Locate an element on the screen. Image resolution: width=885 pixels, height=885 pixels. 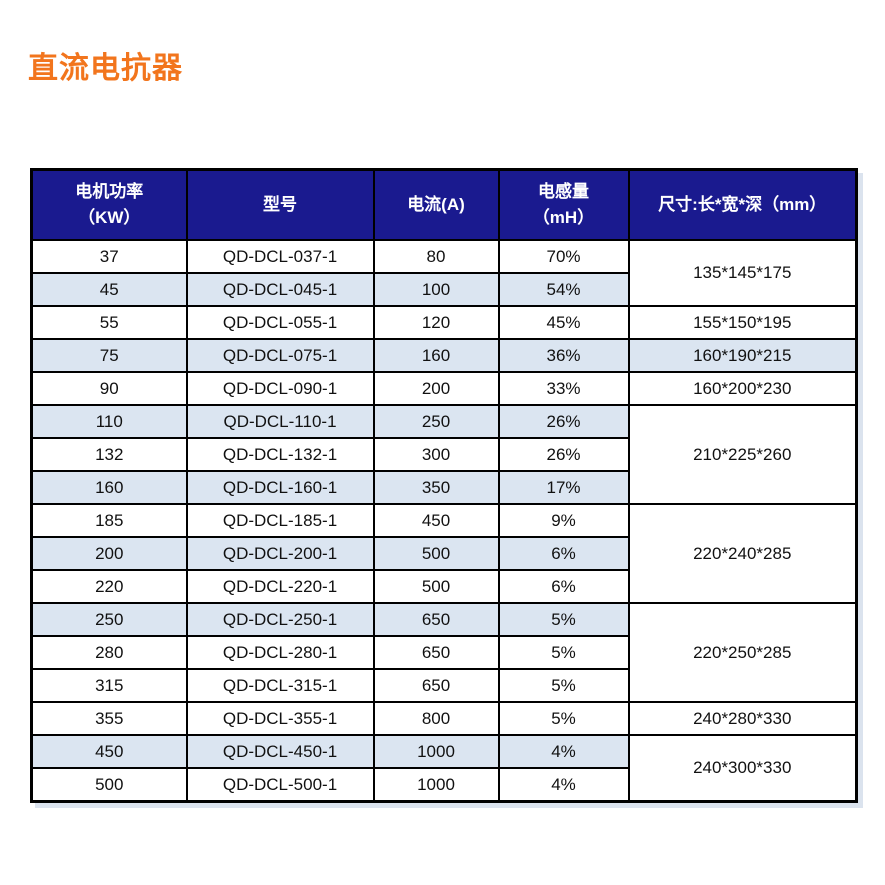
cell-current-a: 450 is located at coordinates (436, 520).